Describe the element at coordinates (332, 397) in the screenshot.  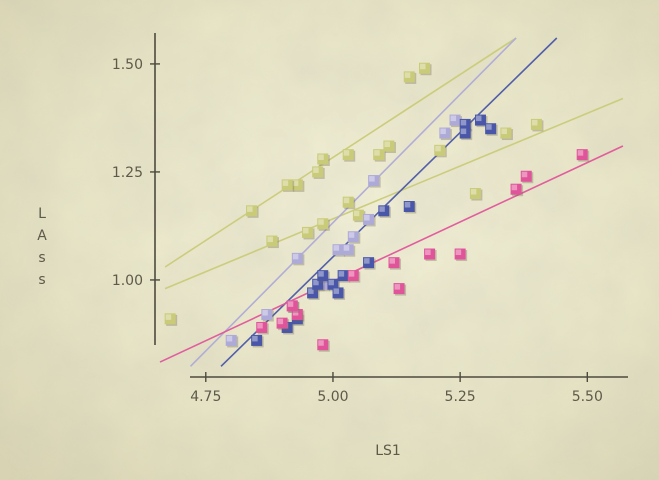
I see `x-tick-label: 5.00` at that location.